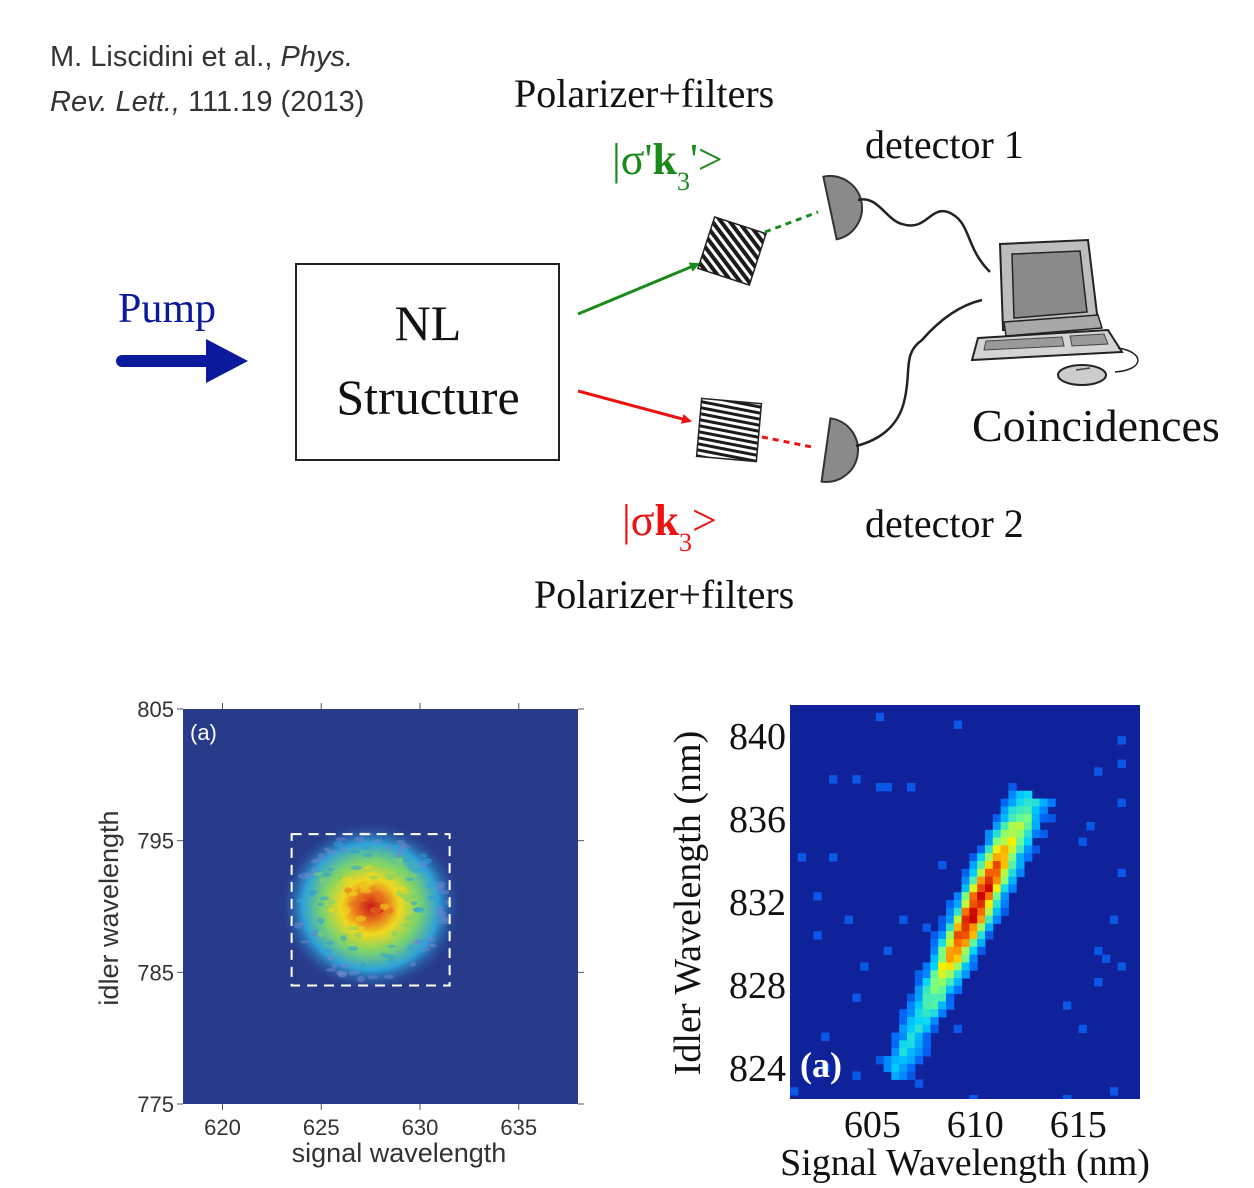  Describe the element at coordinates (634, 406) in the screenshot. I see `bottom-beam-arrow` at that location.